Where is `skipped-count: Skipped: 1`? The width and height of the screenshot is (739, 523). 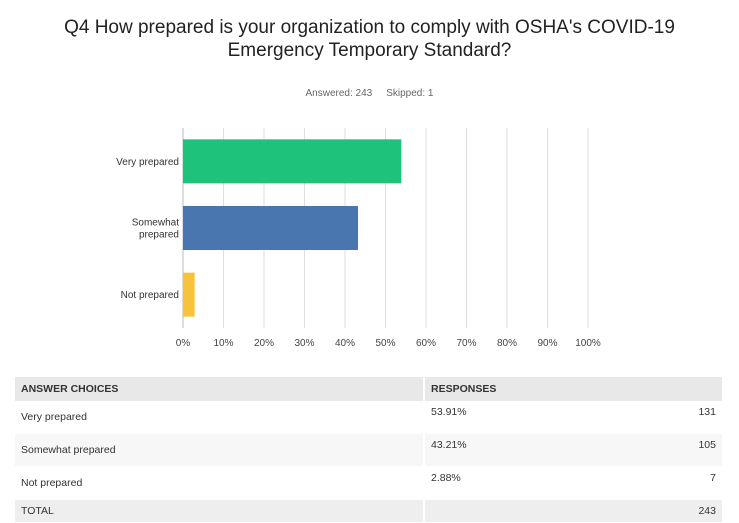 skipped-count: Skipped: 1 is located at coordinates (410, 93).